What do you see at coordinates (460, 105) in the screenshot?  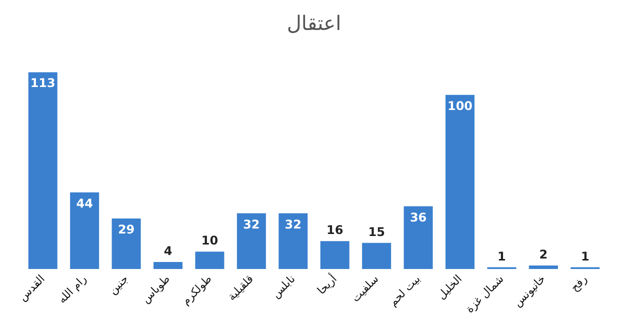 I see `data-label: 100` at bounding box center [460, 105].